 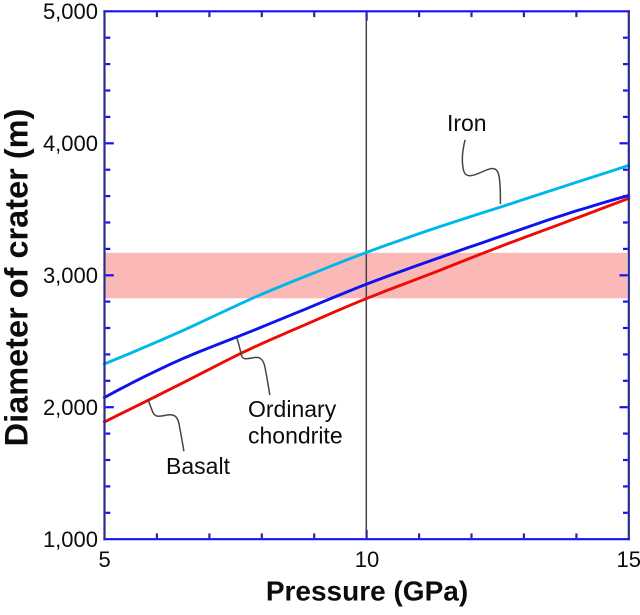 What do you see at coordinates (628, 559) in the screenshot?
I see `svg-text: 15` at bounding box center [628, 559].